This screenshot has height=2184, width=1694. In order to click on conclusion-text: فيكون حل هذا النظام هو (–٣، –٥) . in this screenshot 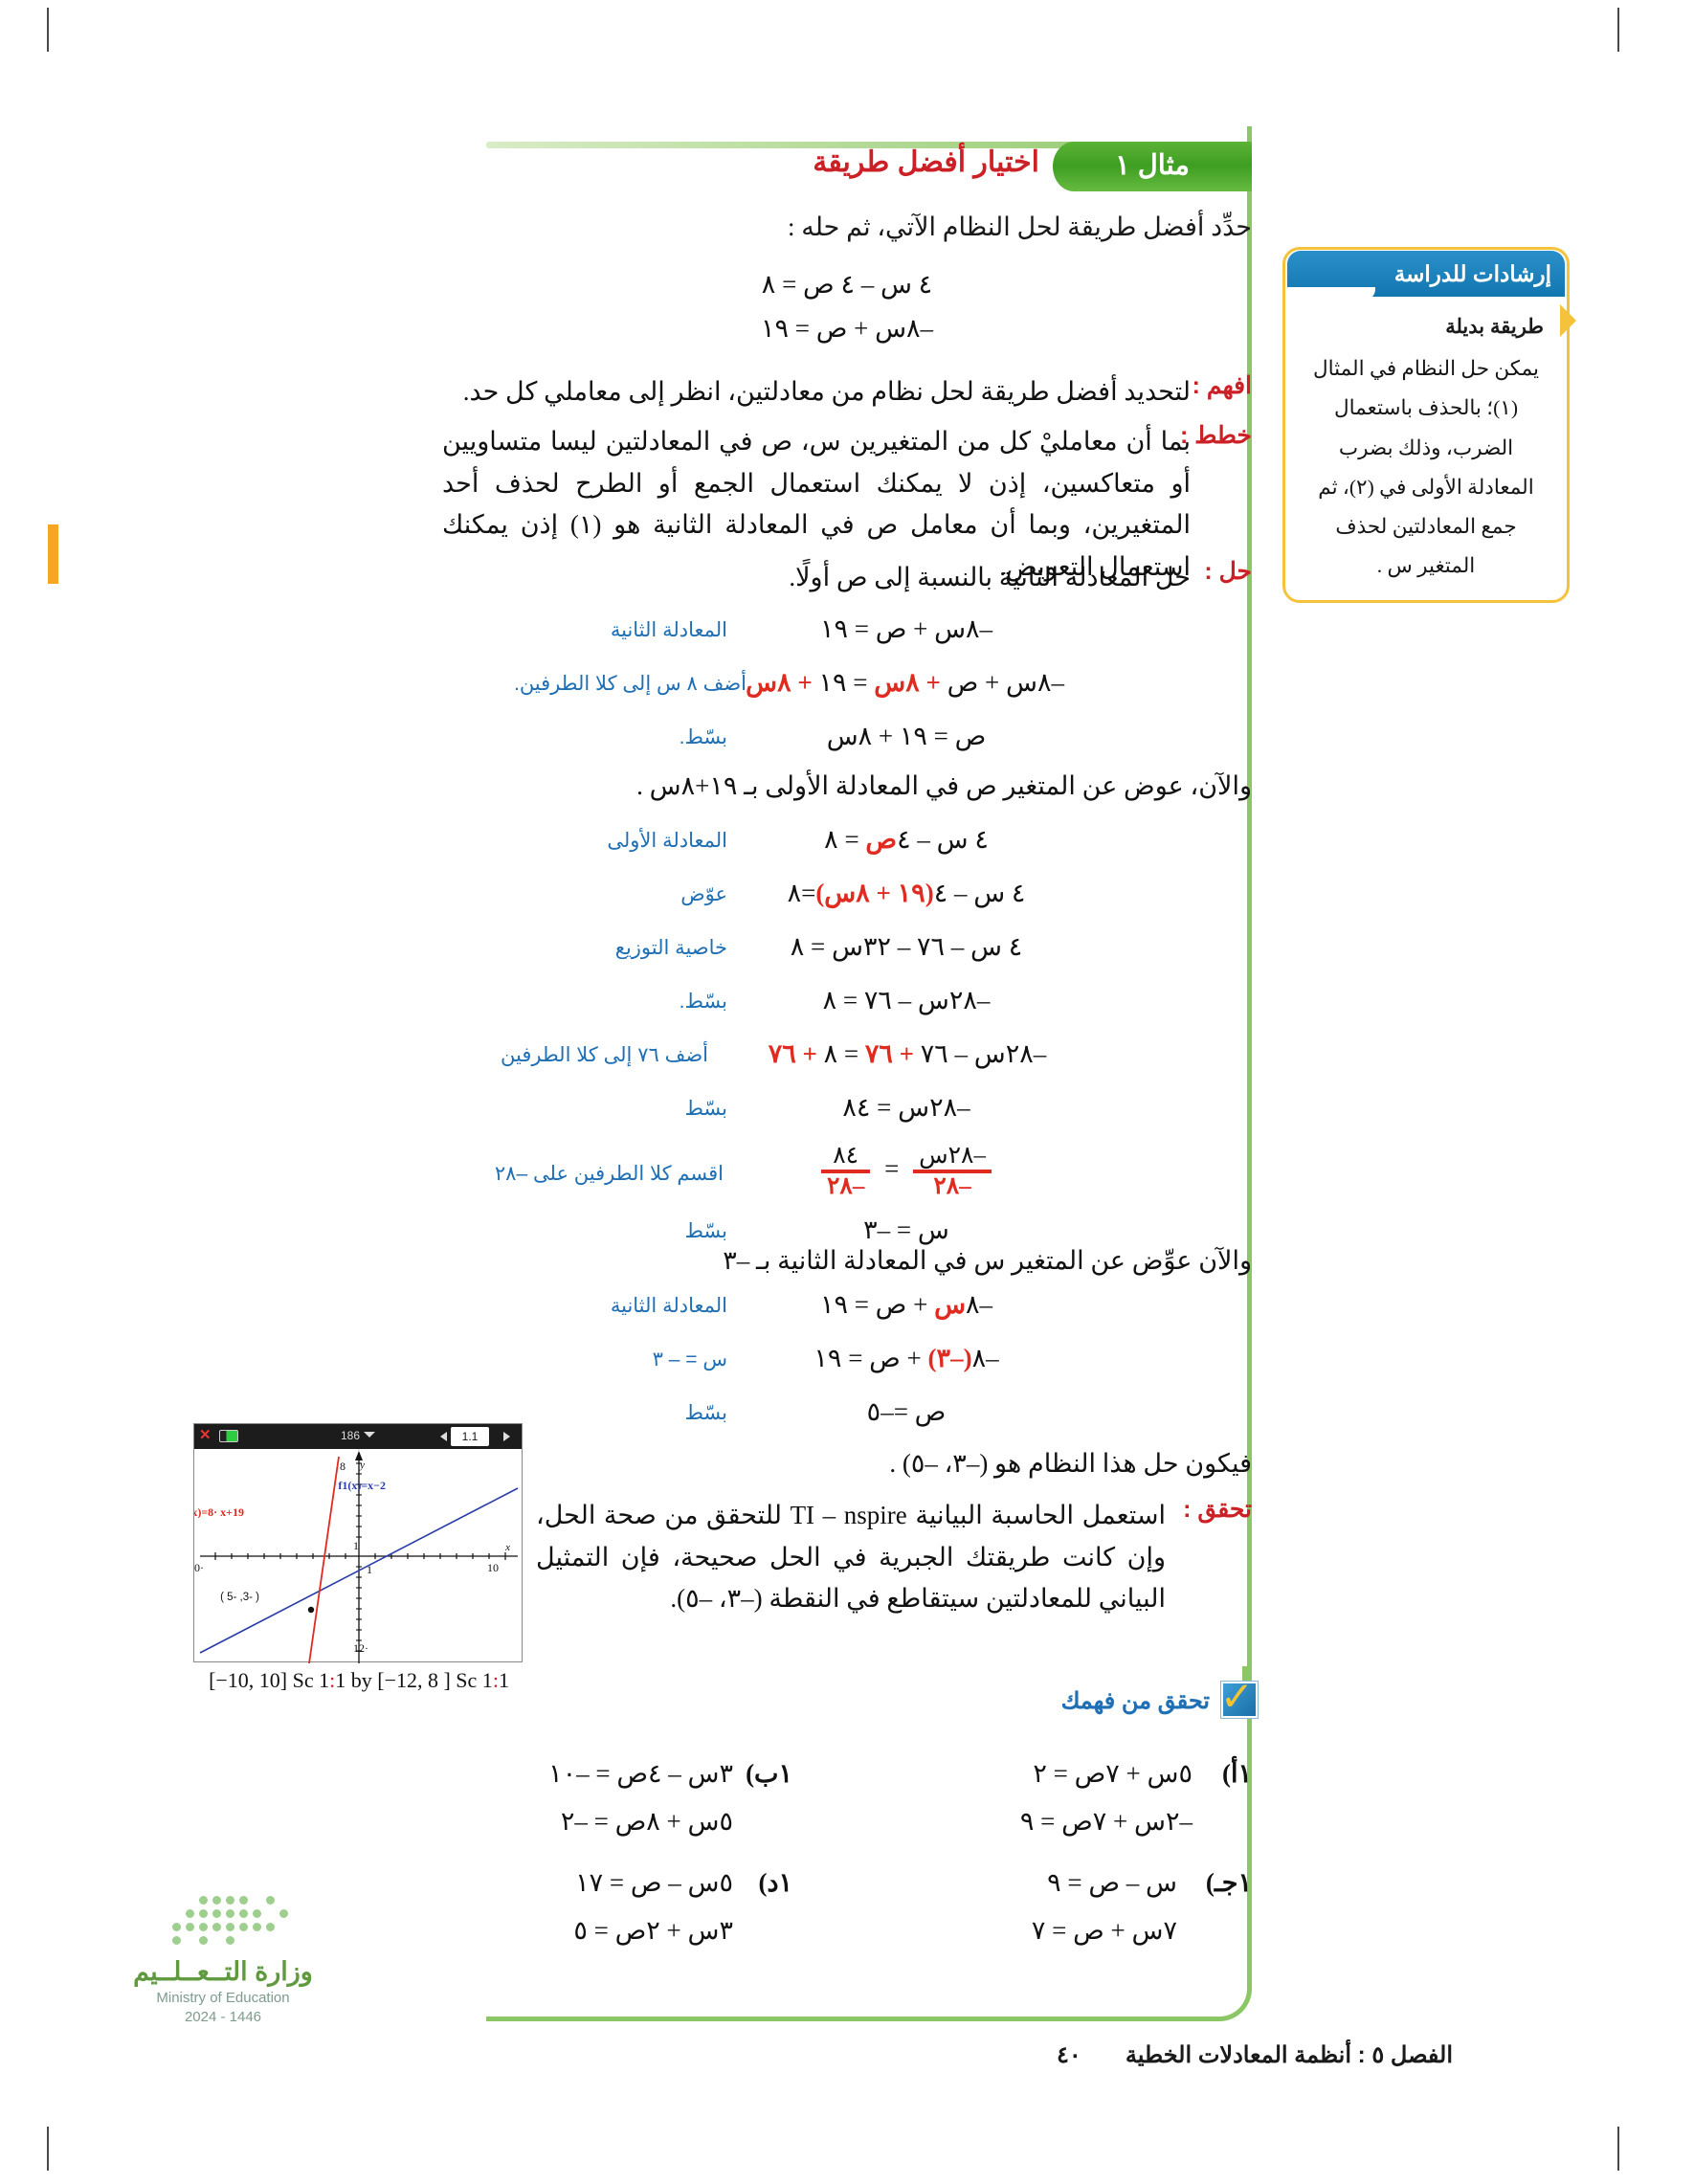, I will do `click(1070, 1463)`.